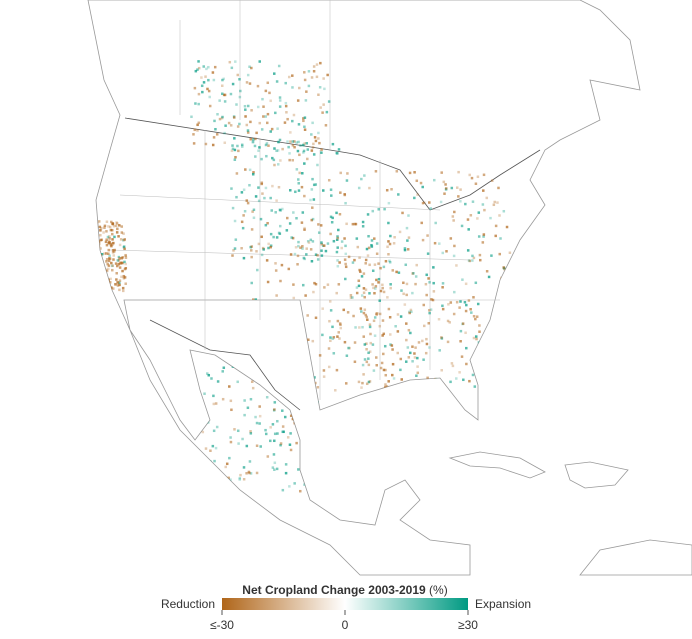 Image resolution: width=692 pixels, height=639 pixels. What do you see at coordinates (225, 365) in the screenshot?
I see `us-mexico-border` at bounding box center [225, 365].